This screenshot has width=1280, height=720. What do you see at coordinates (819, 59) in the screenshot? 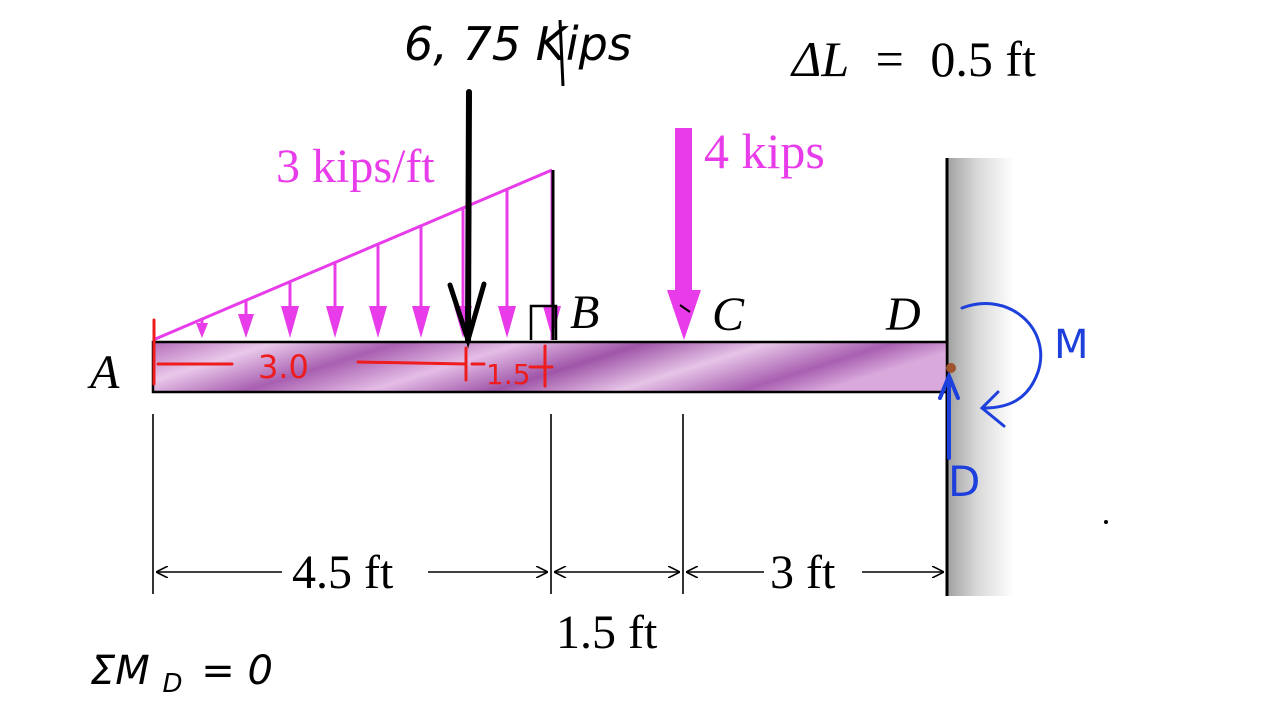
I see `delta-symbol: ΔL` at bounding box center [819, 59].